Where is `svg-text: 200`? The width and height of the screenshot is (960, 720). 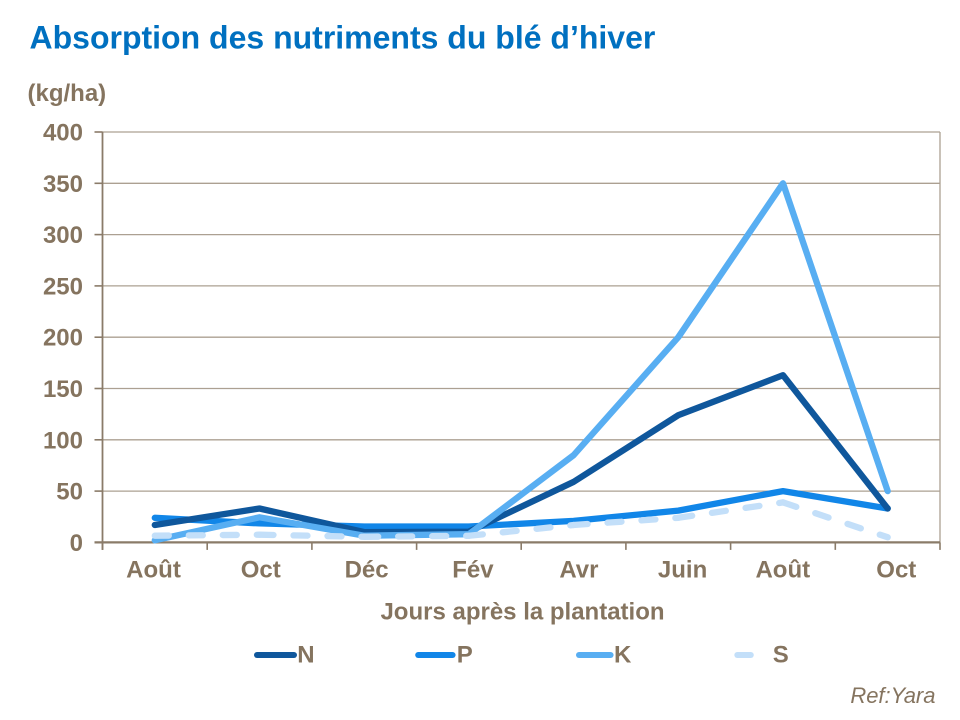
svg-text: 200 is located at coordinates (63, 338).